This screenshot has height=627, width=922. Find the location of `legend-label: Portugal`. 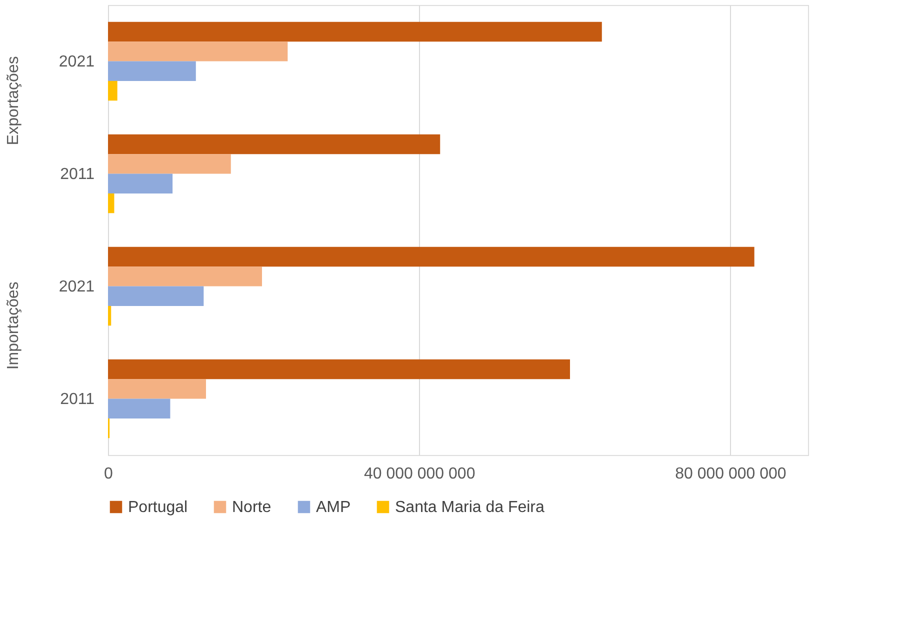

legend-label: Portugal is located at coordinates (158, 507).